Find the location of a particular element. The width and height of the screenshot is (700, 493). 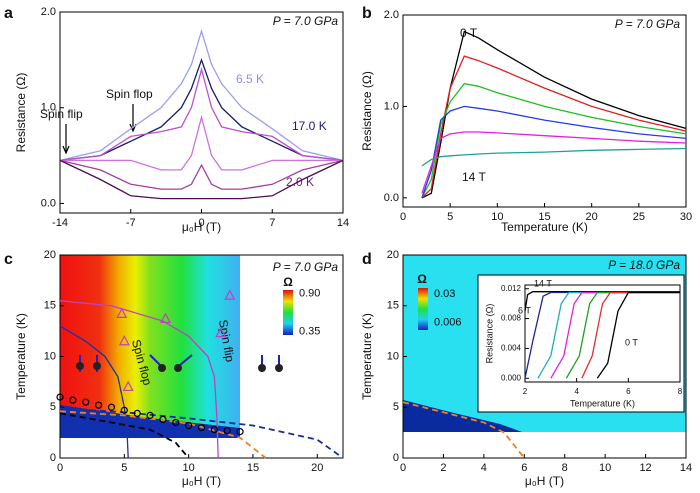

series-label: 2.0 K is located at coordinates (300, 182).